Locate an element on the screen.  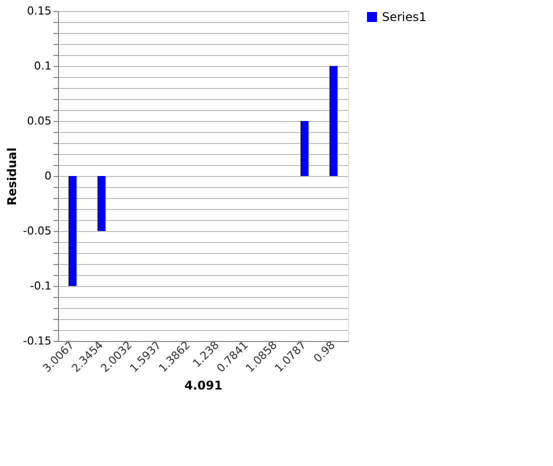
x-axis-title: 4.091 is located at coordinates (203, 385).